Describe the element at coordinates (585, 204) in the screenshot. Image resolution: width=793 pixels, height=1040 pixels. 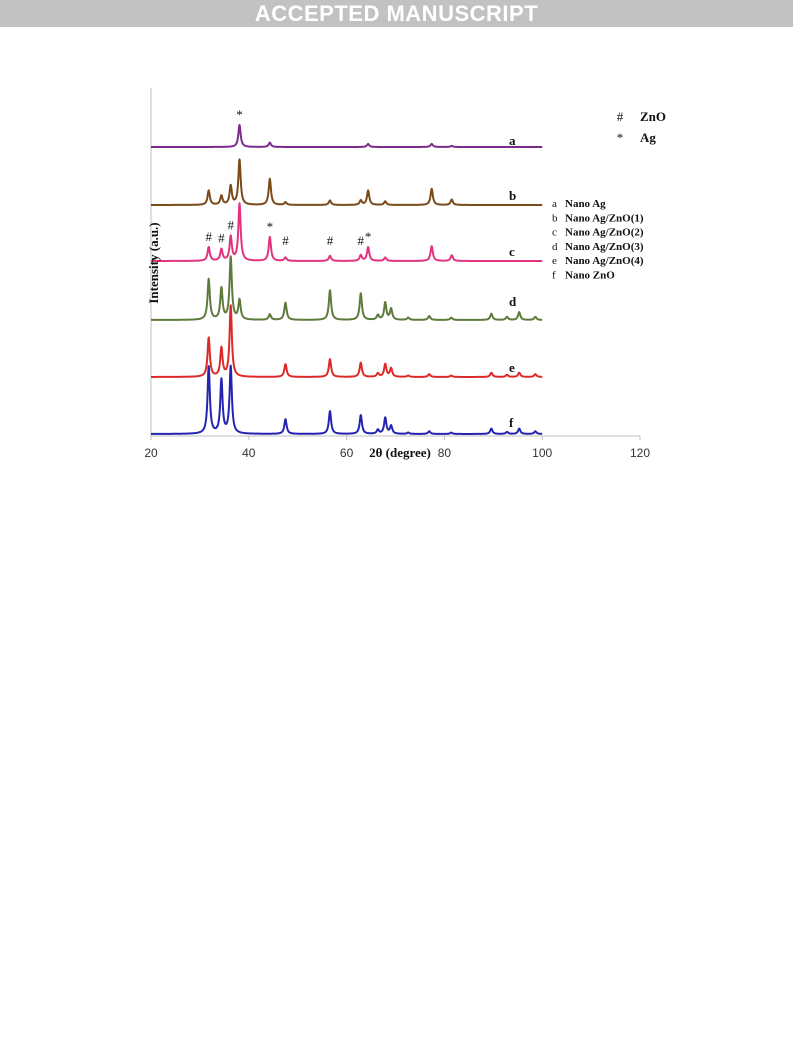
I see `legend-series-name: Nano Ag` at that location.